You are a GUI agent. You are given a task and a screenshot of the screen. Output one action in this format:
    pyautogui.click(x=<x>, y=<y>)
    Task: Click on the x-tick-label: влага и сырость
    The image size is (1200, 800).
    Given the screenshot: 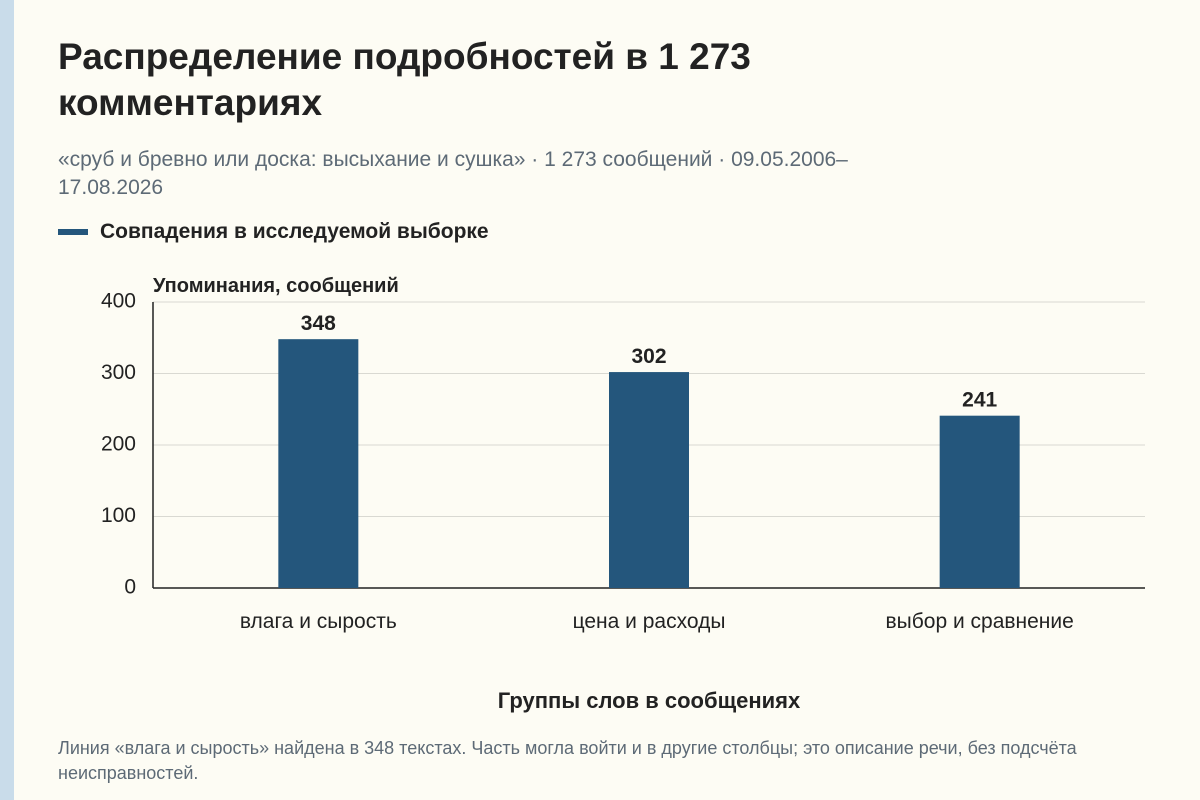 What is the action you would take?
    pyautogui.click(x=318, y=621)
    